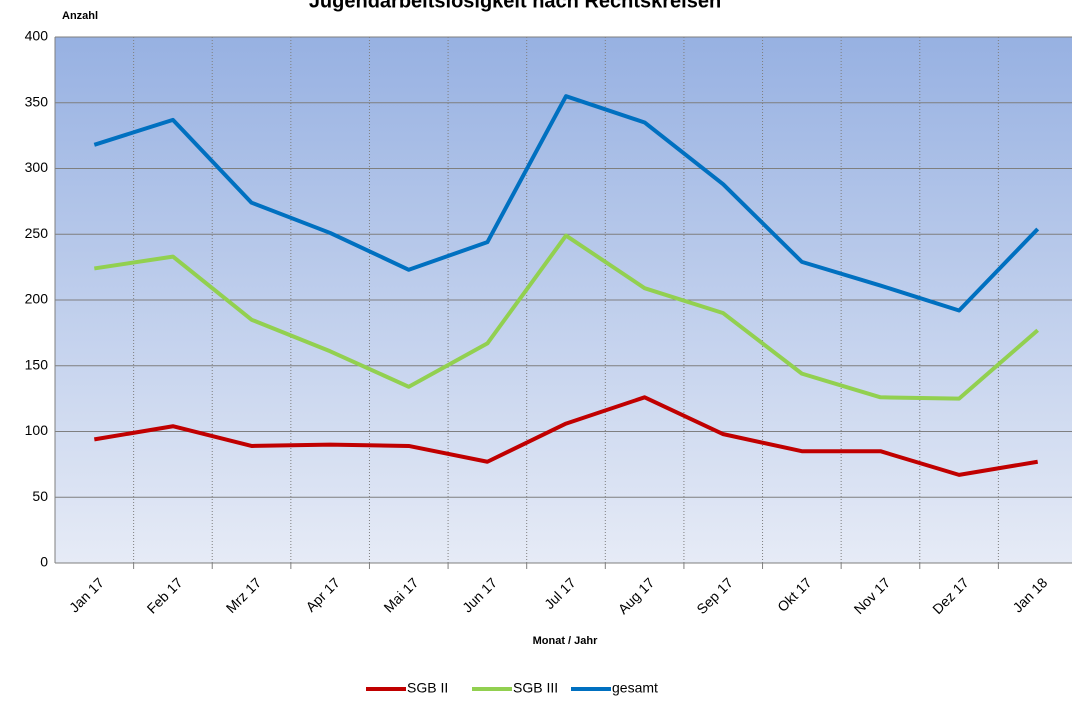 This screenshot has width=1072, height=701. What do you see at coordinates (40, 496) in the screenshot?
I see `y-tick-label: 50` at bounding box center [40, 496].